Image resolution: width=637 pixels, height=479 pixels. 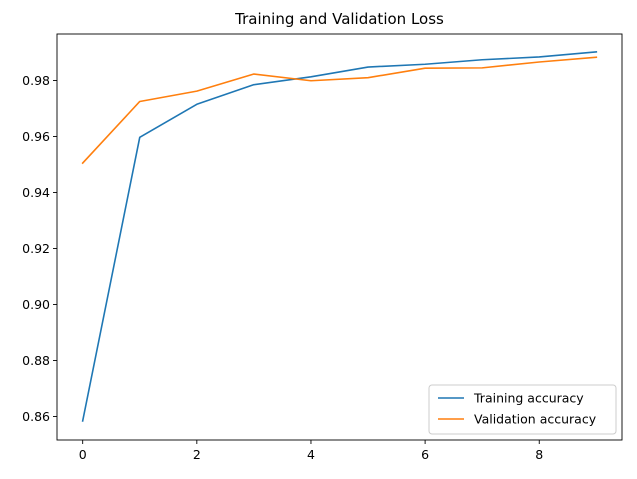 I want to click on y-tick-label: 0.88, so click(x=36, y=360).